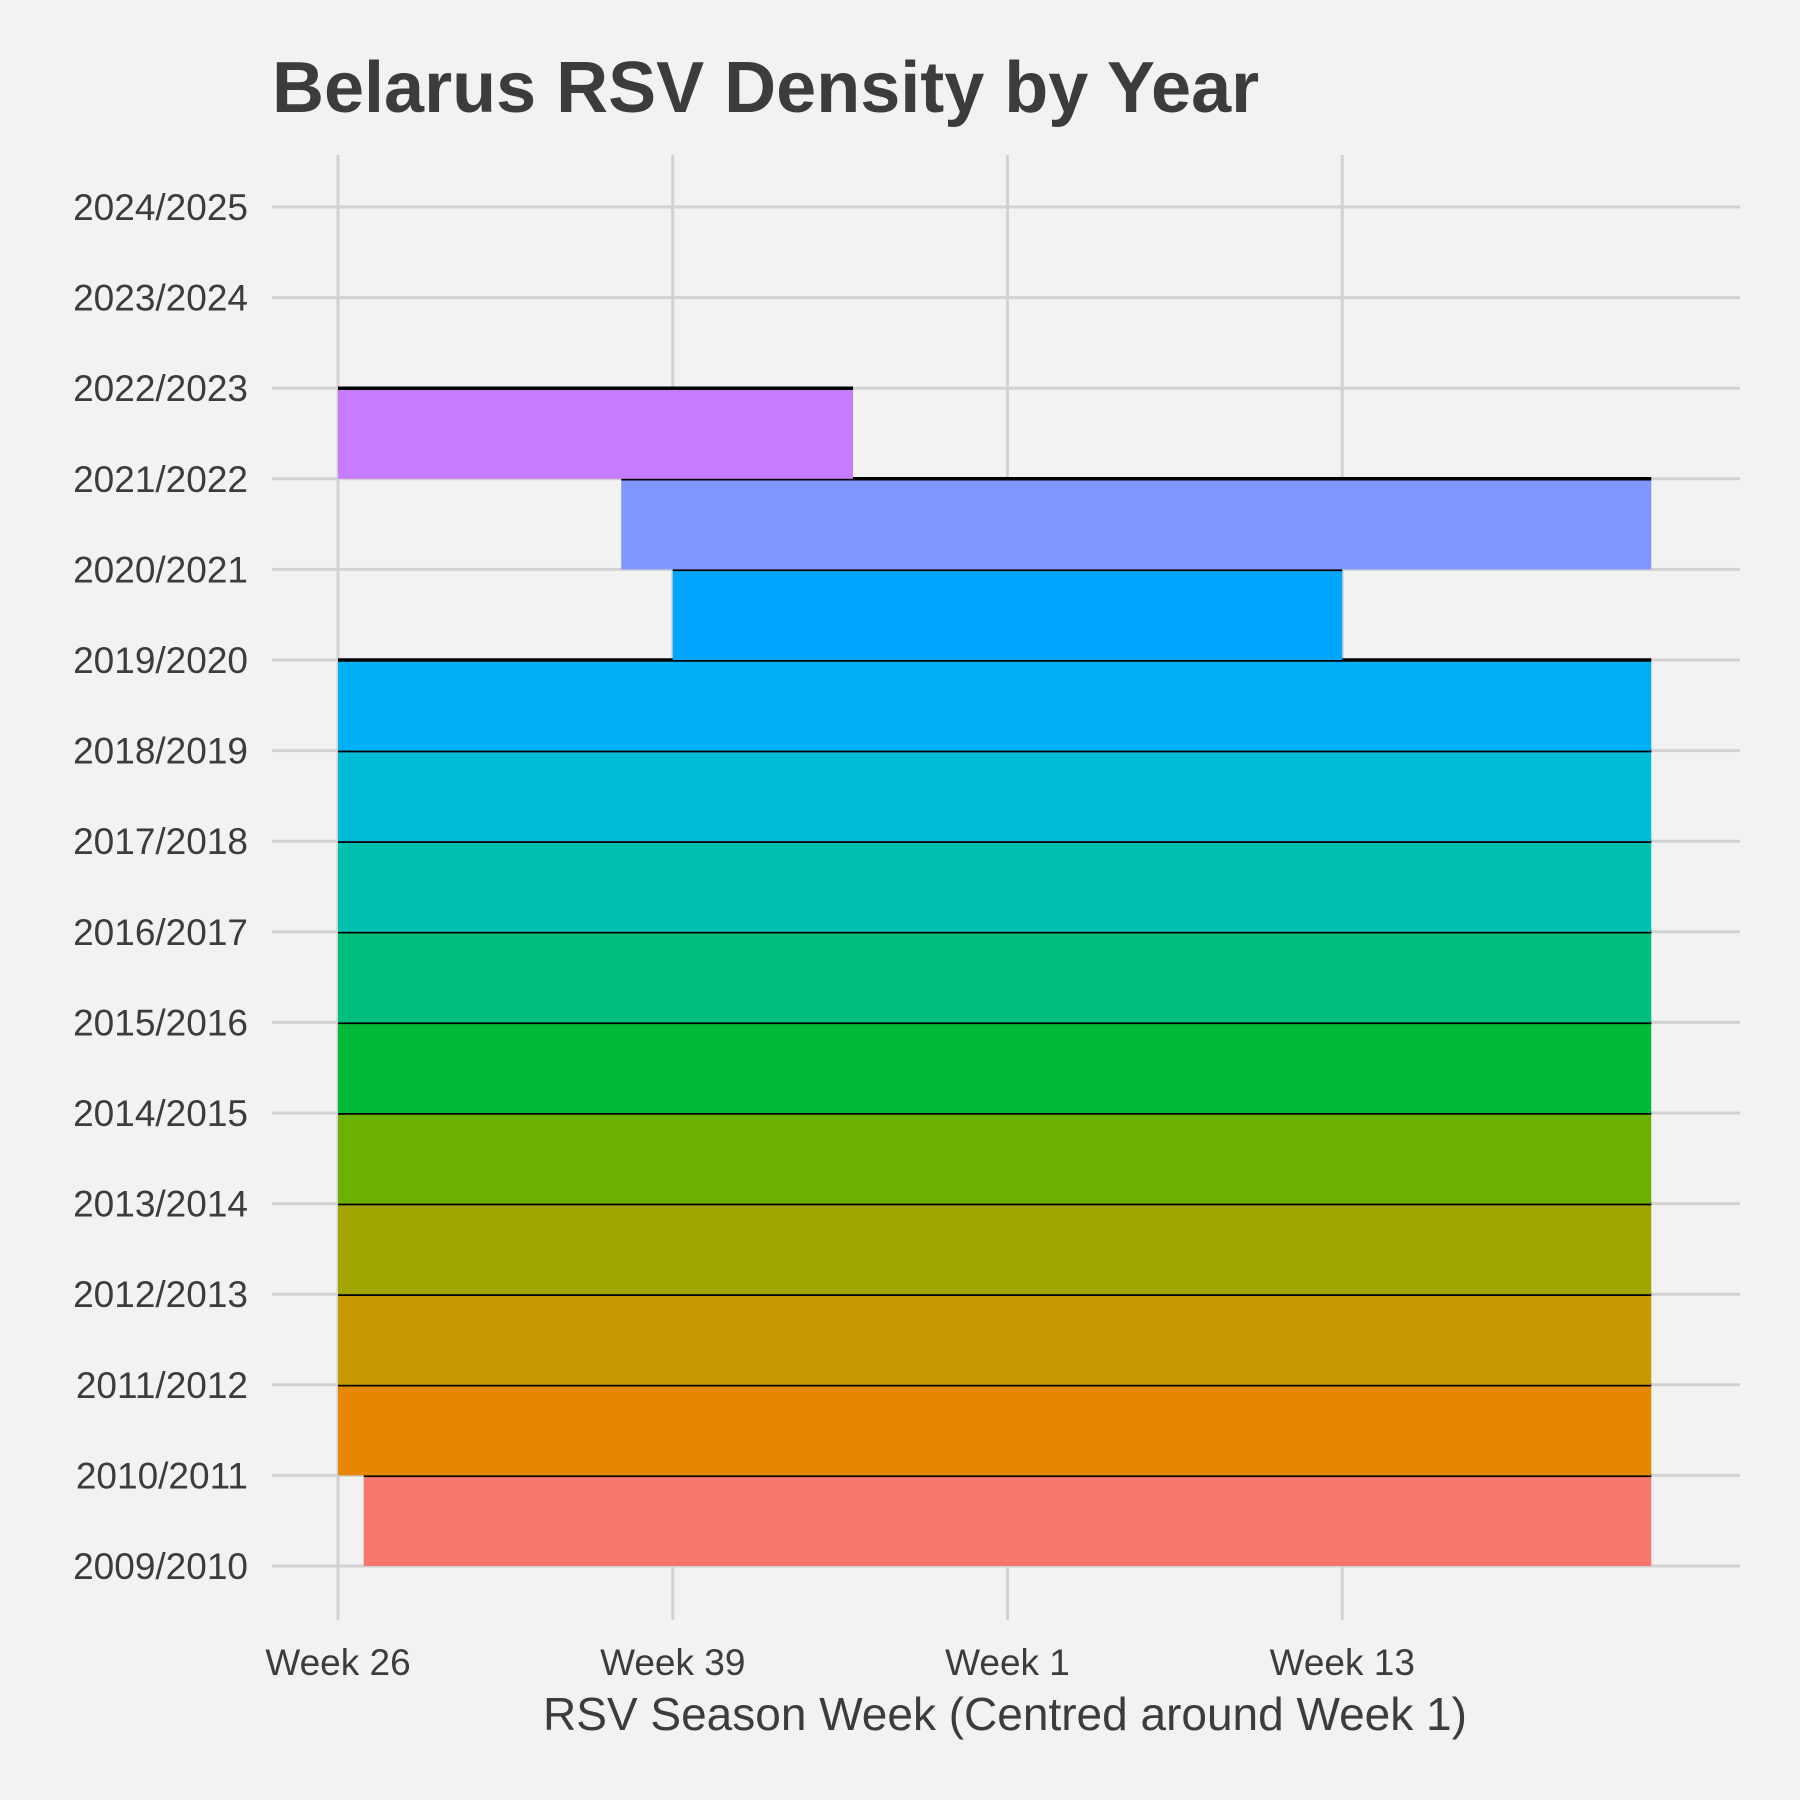 The width and height of the screenshot is (1800, 1800). I want to click on y-tick-label: 2022/2023, so click(160, 388).